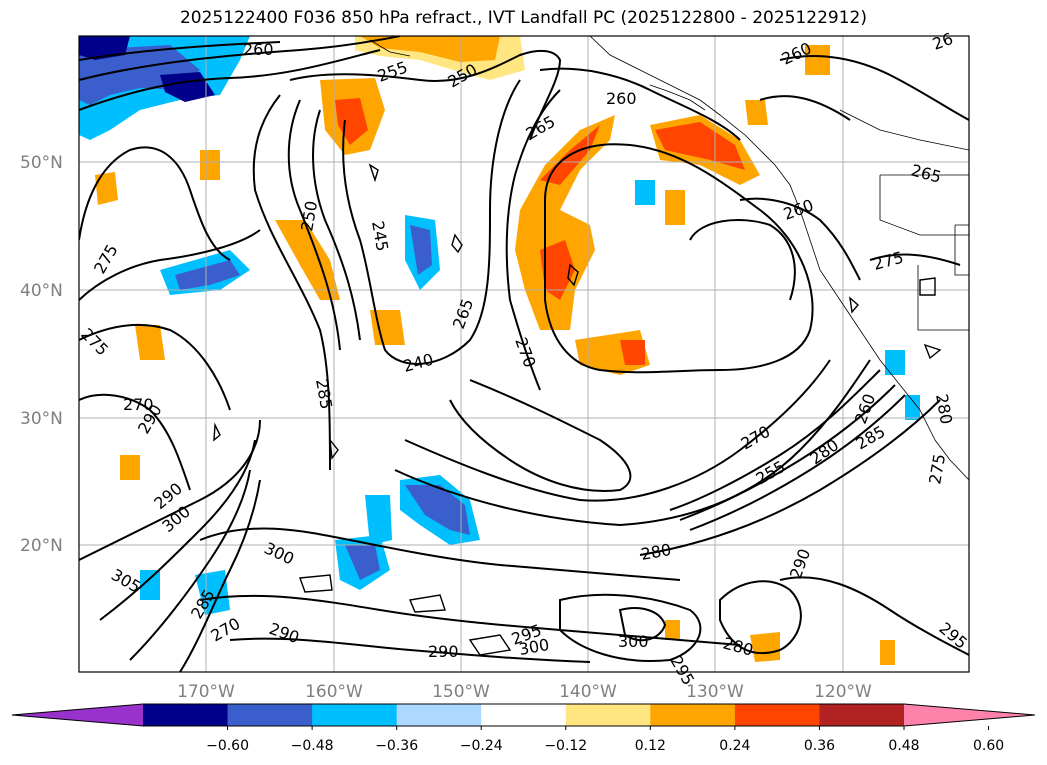 The image size is (1047, 765). I want to click on lat-label: 50°N, so click(41, 163).